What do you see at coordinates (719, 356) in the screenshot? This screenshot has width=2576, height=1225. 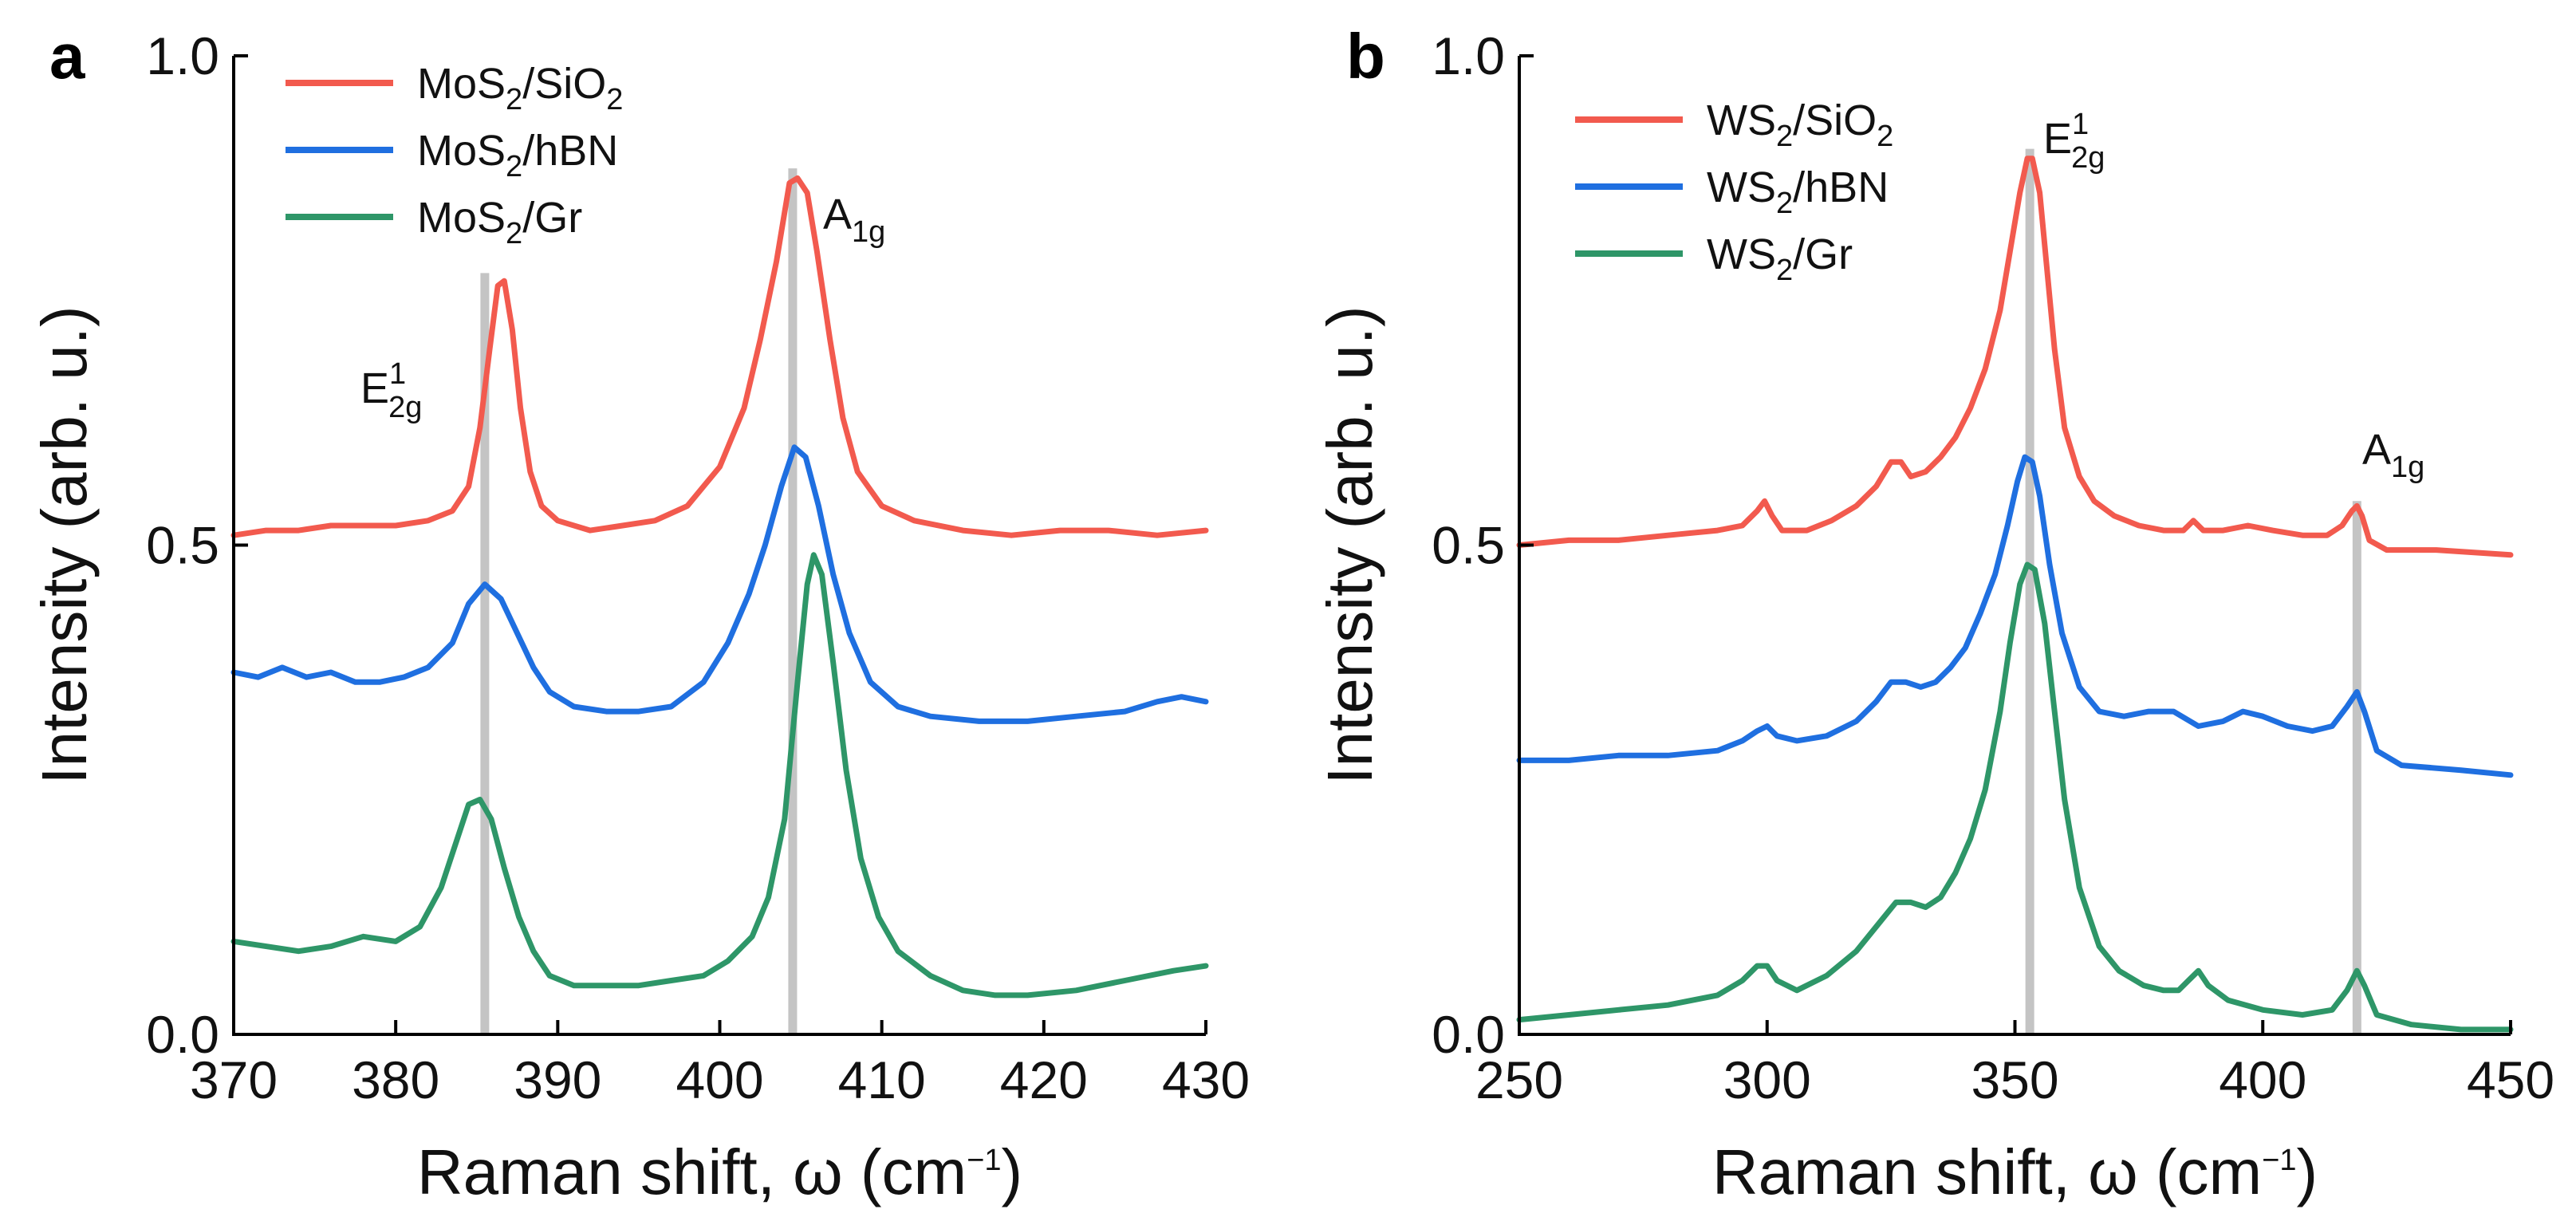 I see `series-line-mos2-sio2` at bounding box center [719, 356].